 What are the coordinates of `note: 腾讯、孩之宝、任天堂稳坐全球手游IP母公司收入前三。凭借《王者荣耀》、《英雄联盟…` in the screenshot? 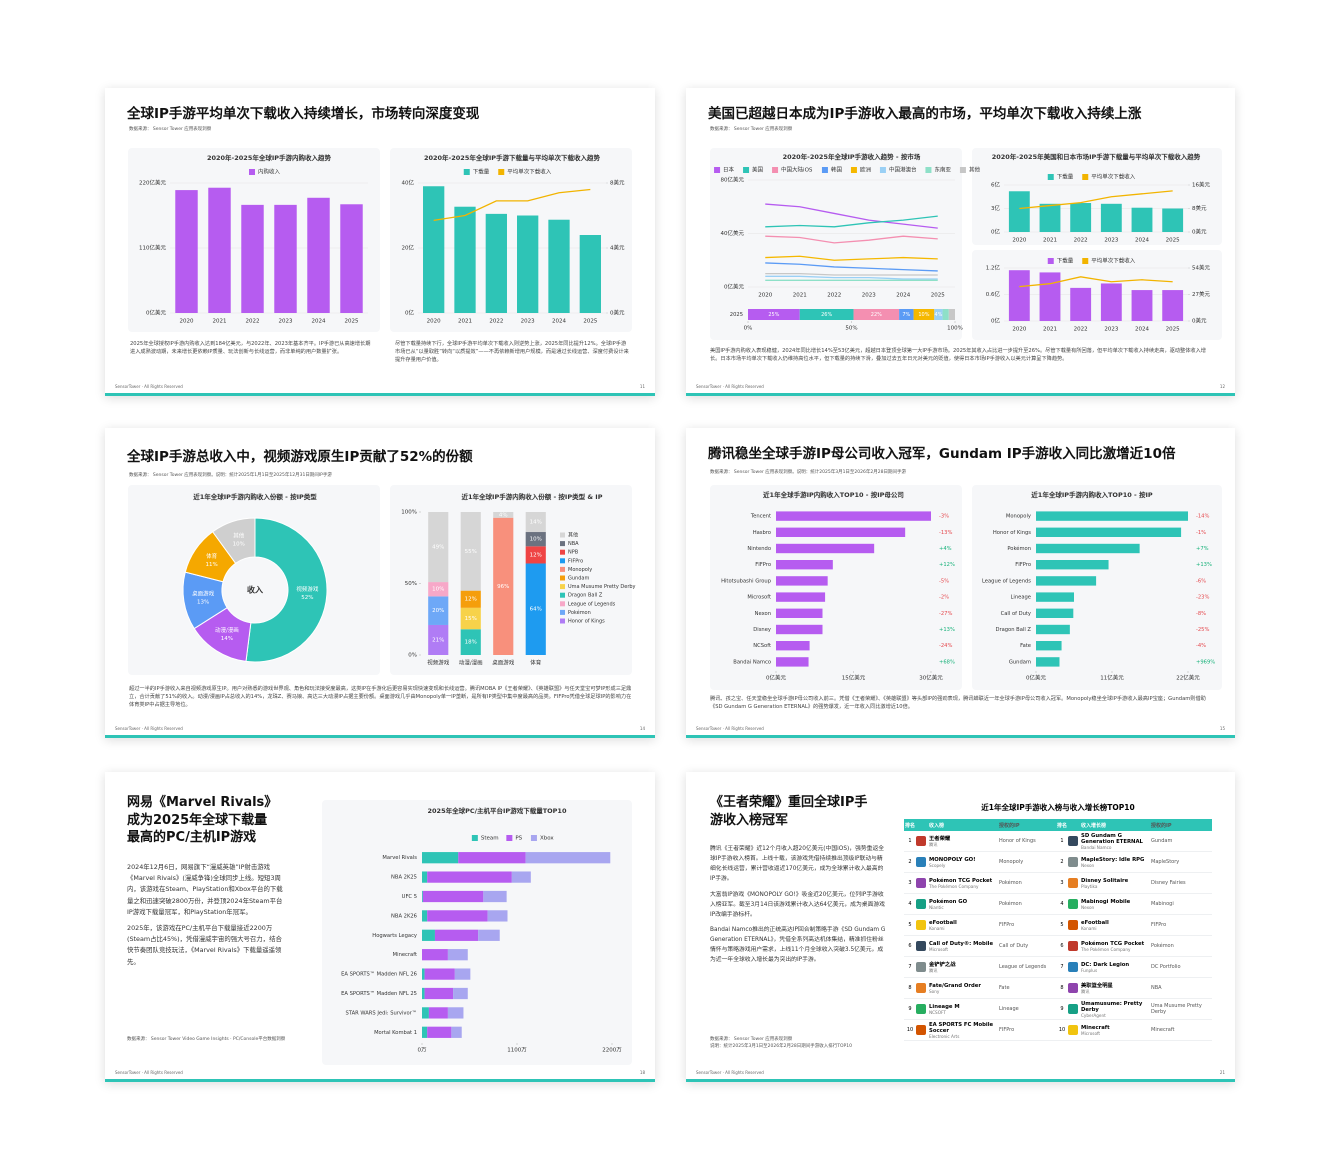 It's located at (958, 703).